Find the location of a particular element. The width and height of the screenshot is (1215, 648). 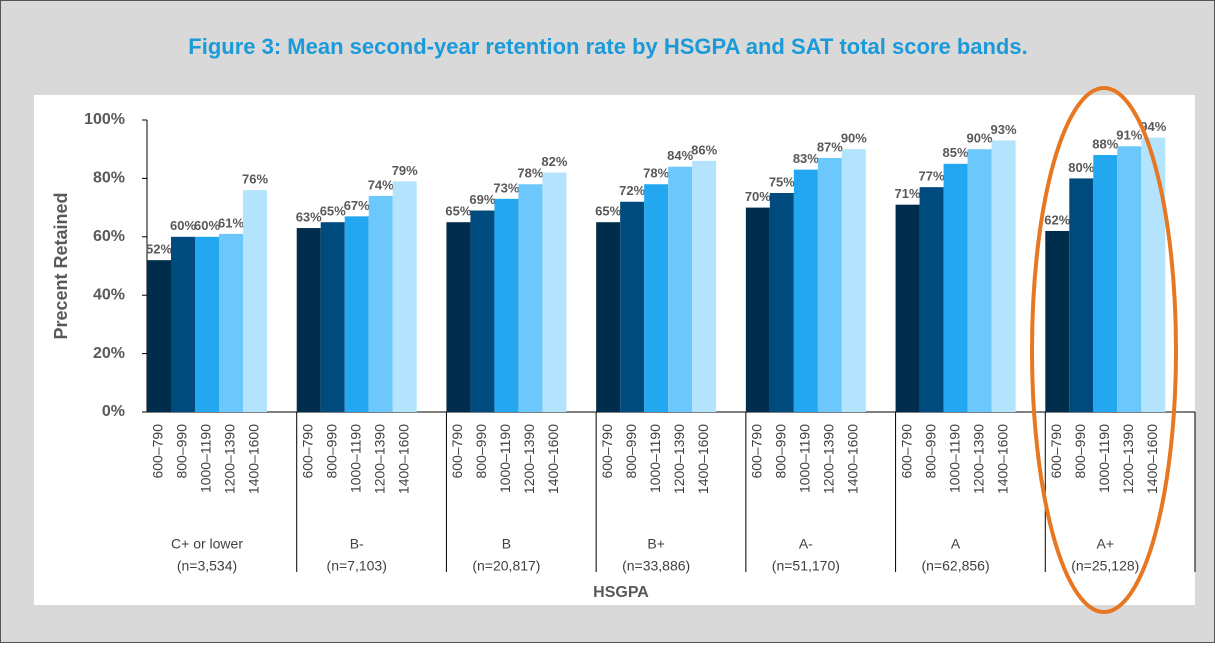

data-label: 73% is located at coordinates (506, 187).